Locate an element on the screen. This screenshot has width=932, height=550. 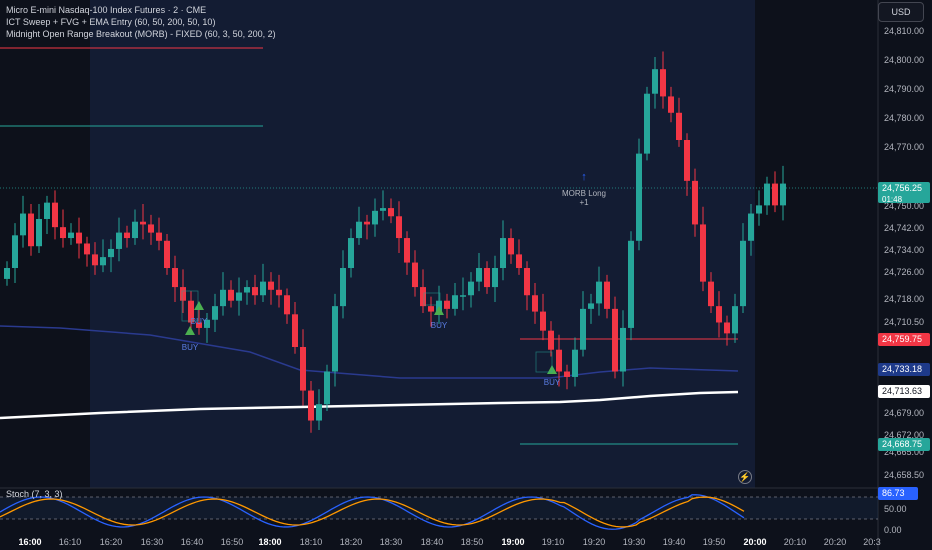
price-axis-label: 24,734.00 is located at coordinates (904, 250).